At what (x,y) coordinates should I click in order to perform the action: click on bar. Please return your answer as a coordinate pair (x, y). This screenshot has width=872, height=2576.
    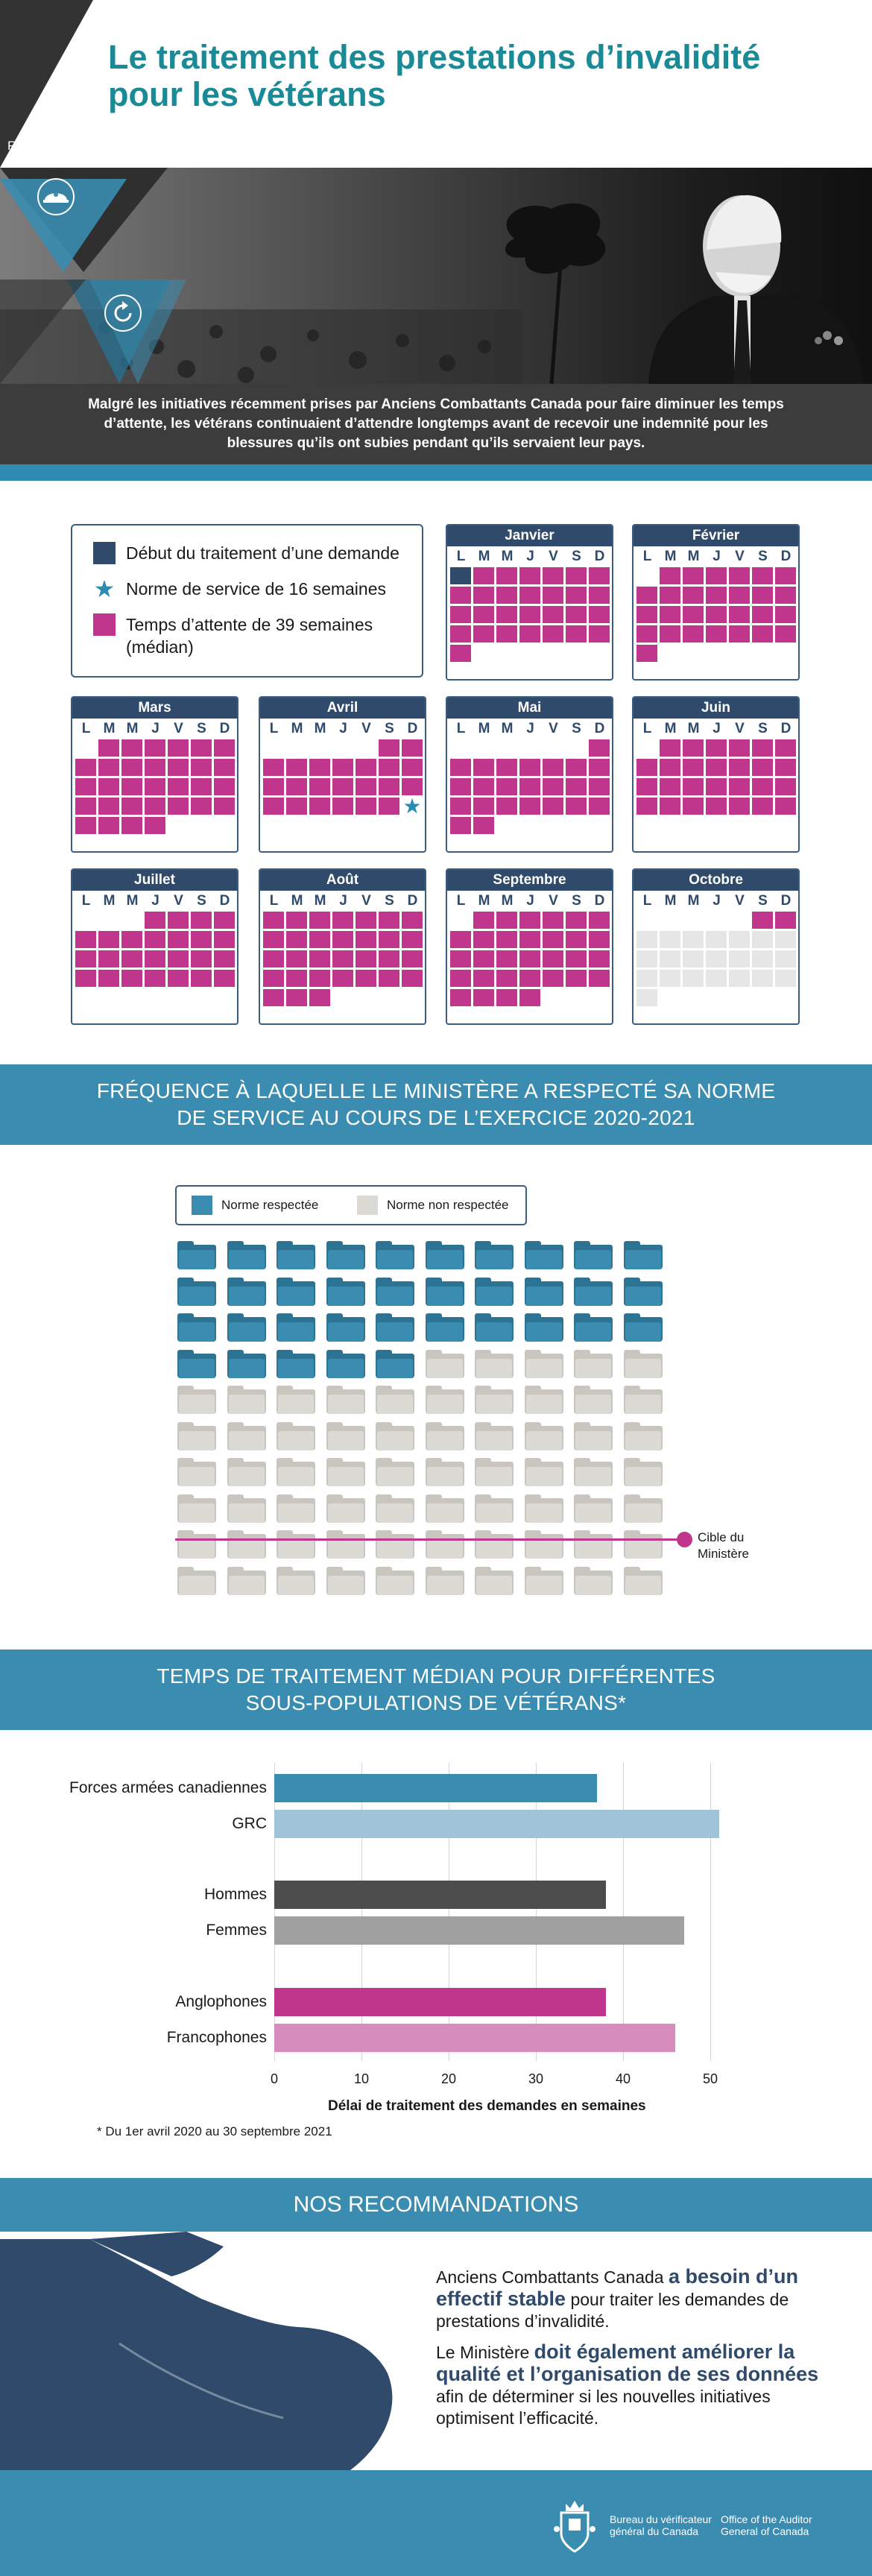
    Looking at the image, I should click on (435, 1788).